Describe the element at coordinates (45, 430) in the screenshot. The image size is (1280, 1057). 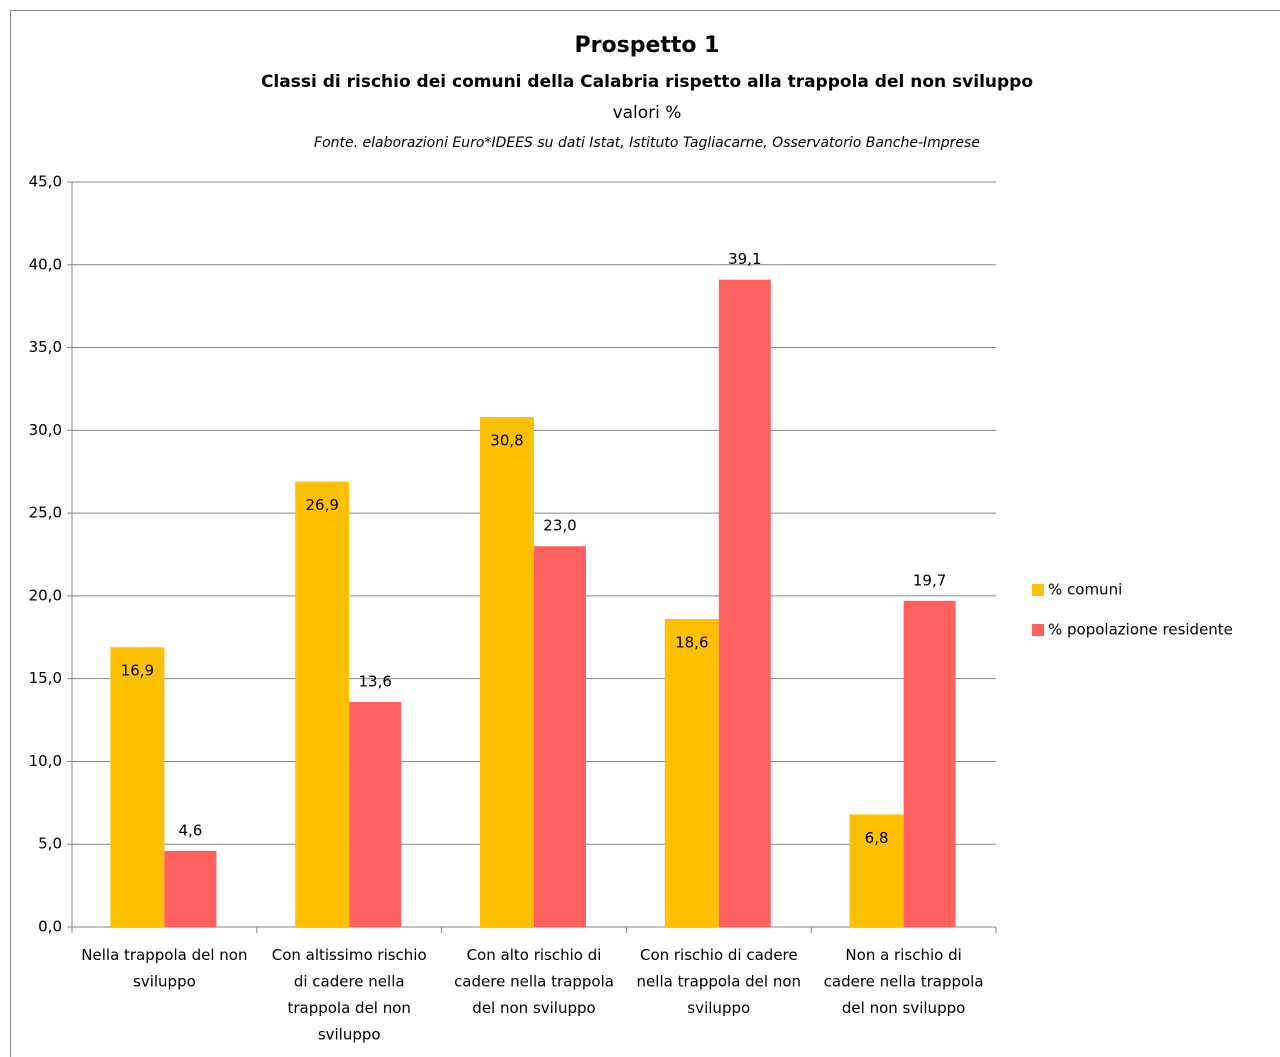
I see `y-tick-label: 30,0` at that location.